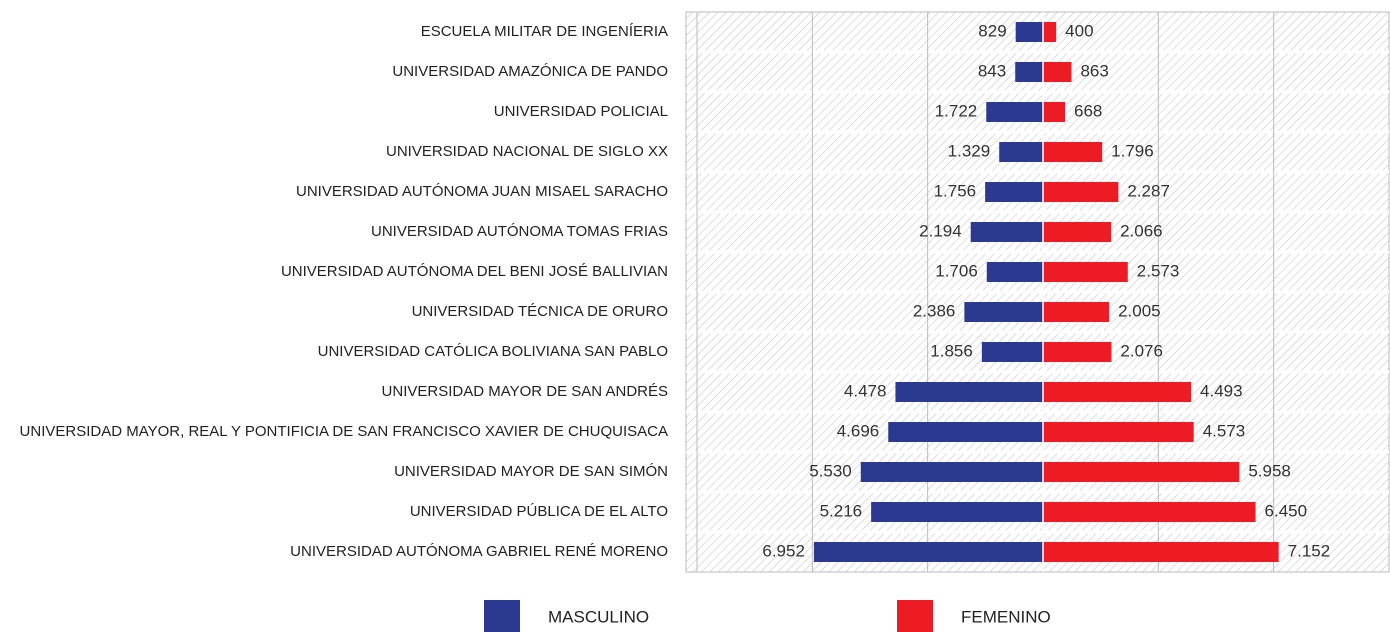 Image resolution: width=1390 pixels, height=632 pixels. I want to click on value-label: 4.696, so click(858, 430).